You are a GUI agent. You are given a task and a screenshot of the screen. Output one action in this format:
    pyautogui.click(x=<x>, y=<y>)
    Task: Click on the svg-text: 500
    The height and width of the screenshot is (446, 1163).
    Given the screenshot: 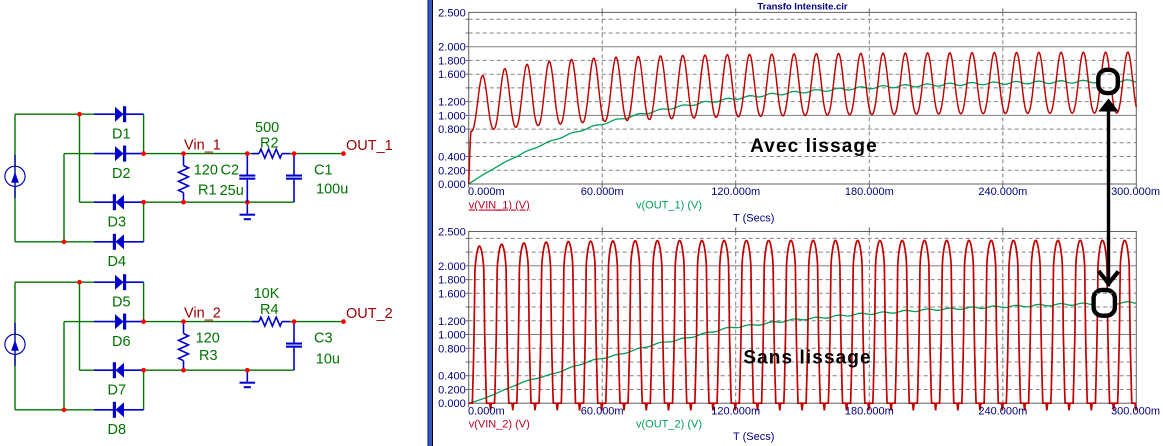 What is the action you would take?
    pyautogui.click(x=267, y=128)
    